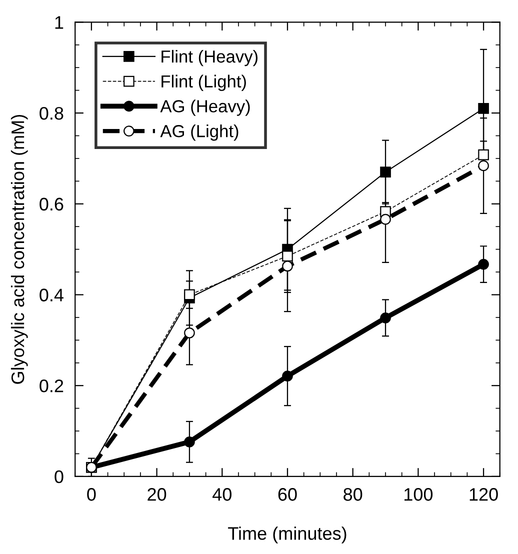  I want to click on y-axis-title: Glyoxylic acid concentration (mM), so click(19, 249).